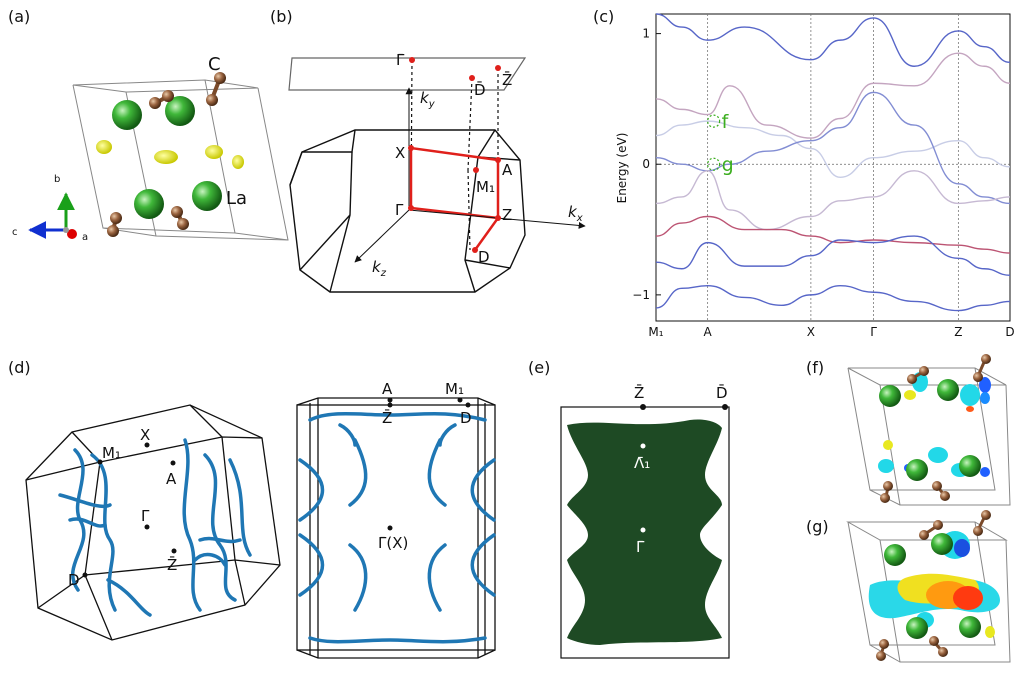 Image resolution: width=1016 pixels, height=673 pixels. I want to click on fs-pt-a-right: A, so click(387, 389).